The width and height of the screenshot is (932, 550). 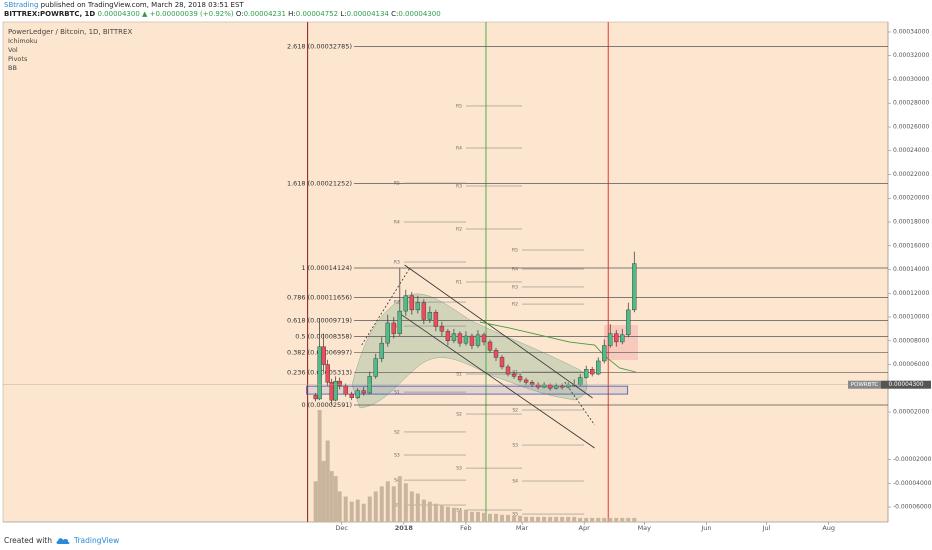 What do you see at coordinates (96, 540) in the screenshot?
I see `brand: TradingView` at bounding box center [96, 540].